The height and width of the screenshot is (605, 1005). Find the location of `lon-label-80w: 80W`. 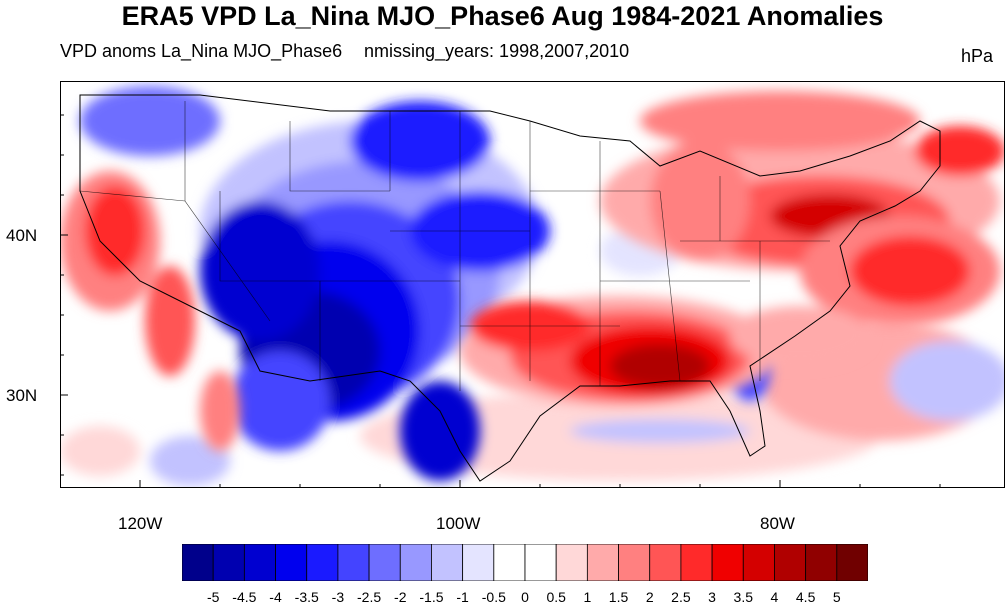

lon-label-80w: 80W is located at coordinates (777, 523).